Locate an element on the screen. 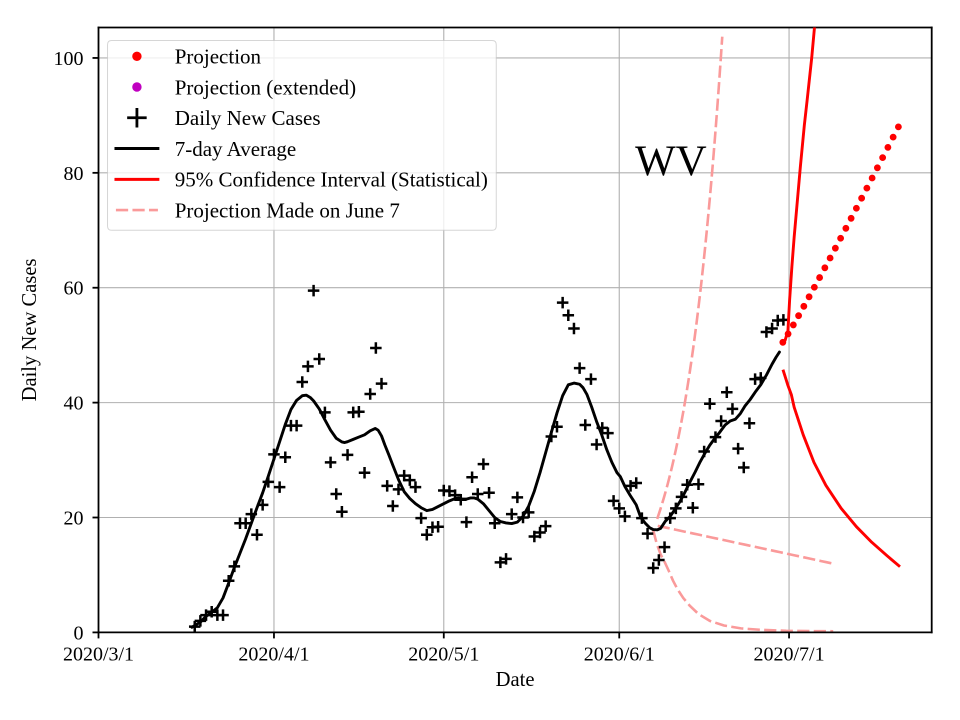  svg-text:95% Confidence Interval (Stati: 95% Confidence Interval (Statistical) is located at coordinates (331, 180).